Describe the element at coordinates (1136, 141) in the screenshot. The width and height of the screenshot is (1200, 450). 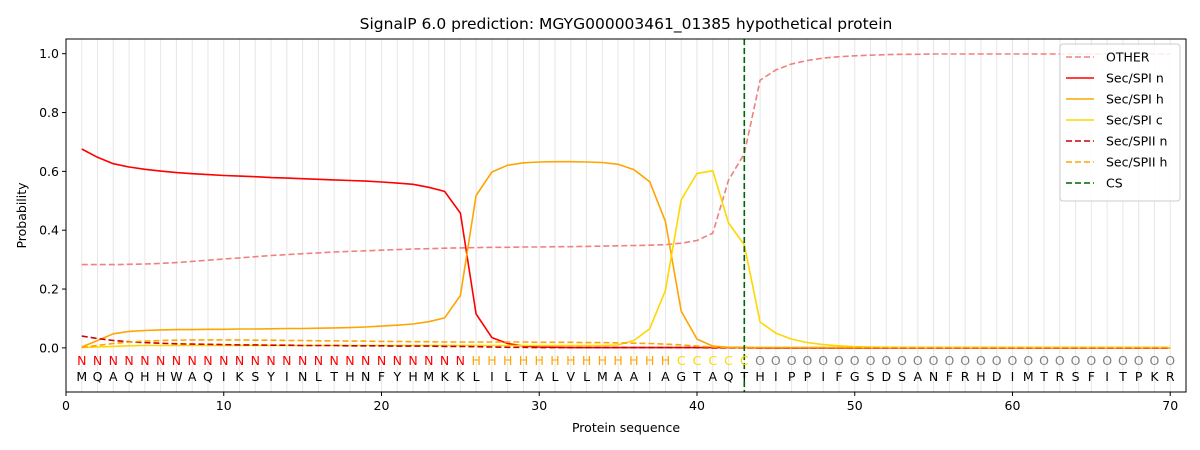
I see `legend-entry: Sec/SPII n` at that location.